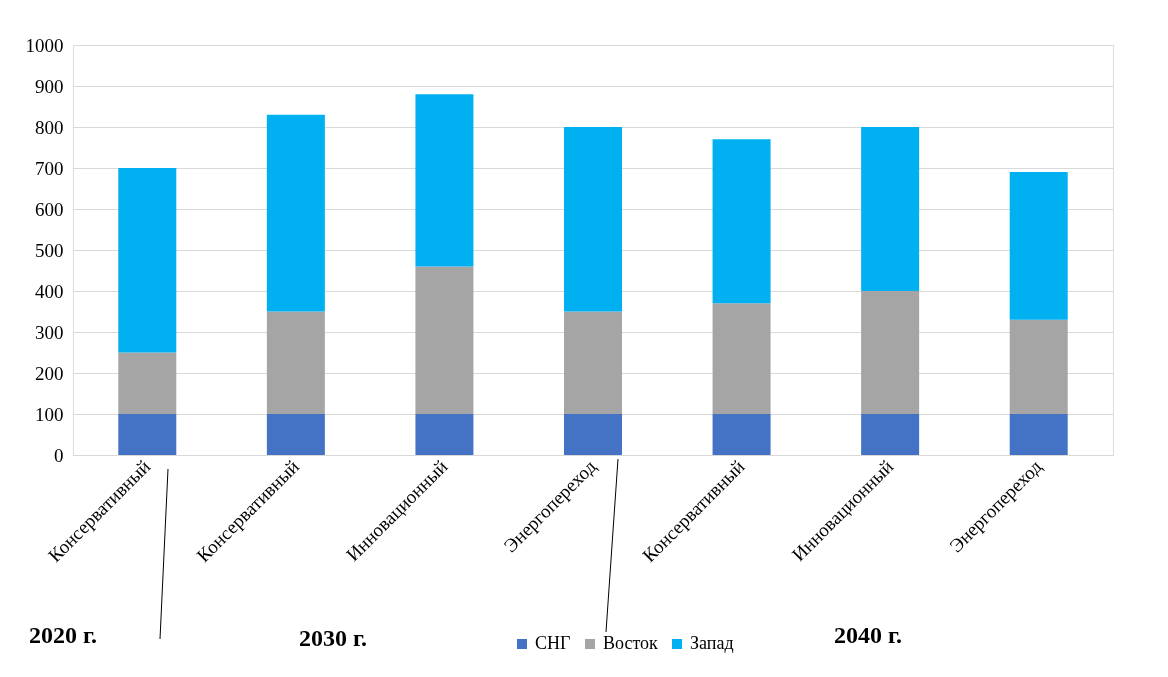 This screenshot has height=677, width=1168. What do you see at coordinates (712, 643) in the screenshot?
I see `legend-label: Запад` at bounding box center [712, 643].